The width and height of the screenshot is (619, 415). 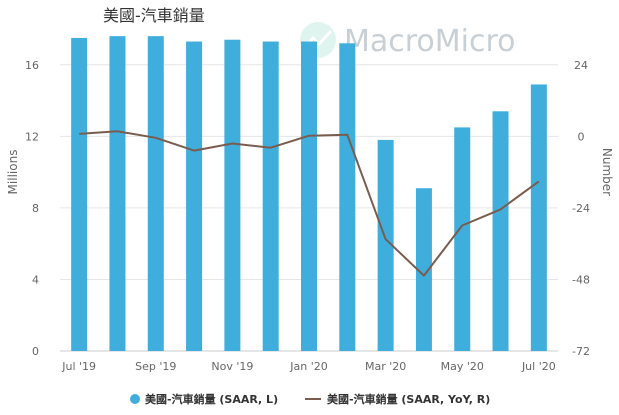 I want to click on left-axis-tick-label: 16, so click(x=32, y=65).